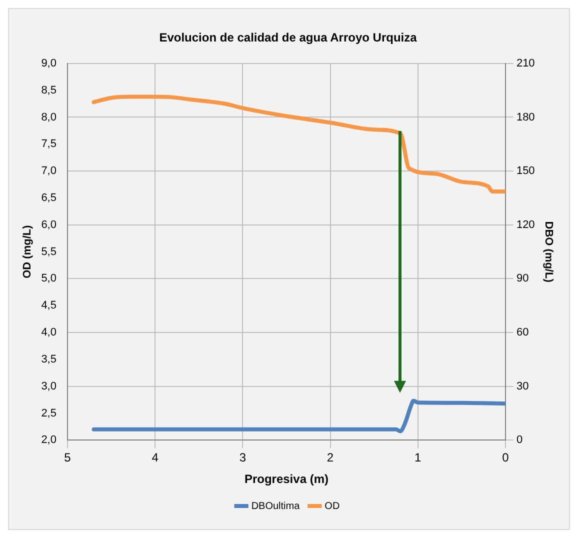 The width and height of the screenshot is (577, 537). What do you see at coordinates (288, 37) in the screenshot?
I see `chart-title: Evolucion de calidad de agua Arroyo Urquiza` at bounding box center [288, 37].